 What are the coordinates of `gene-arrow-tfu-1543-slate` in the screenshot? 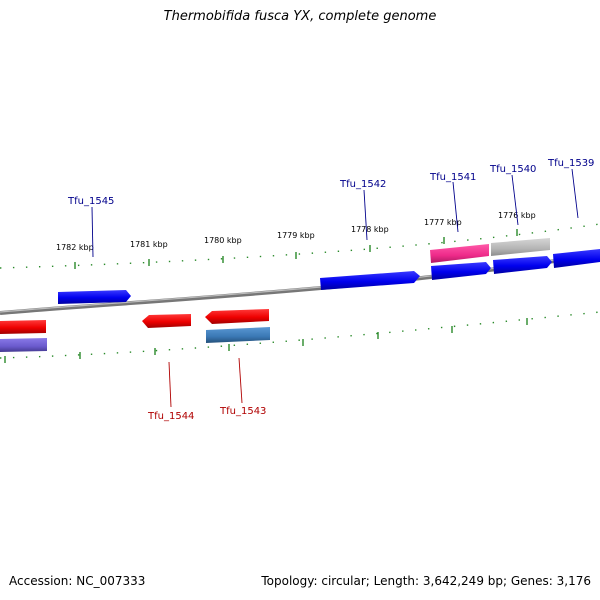 It's located at (238, 335).